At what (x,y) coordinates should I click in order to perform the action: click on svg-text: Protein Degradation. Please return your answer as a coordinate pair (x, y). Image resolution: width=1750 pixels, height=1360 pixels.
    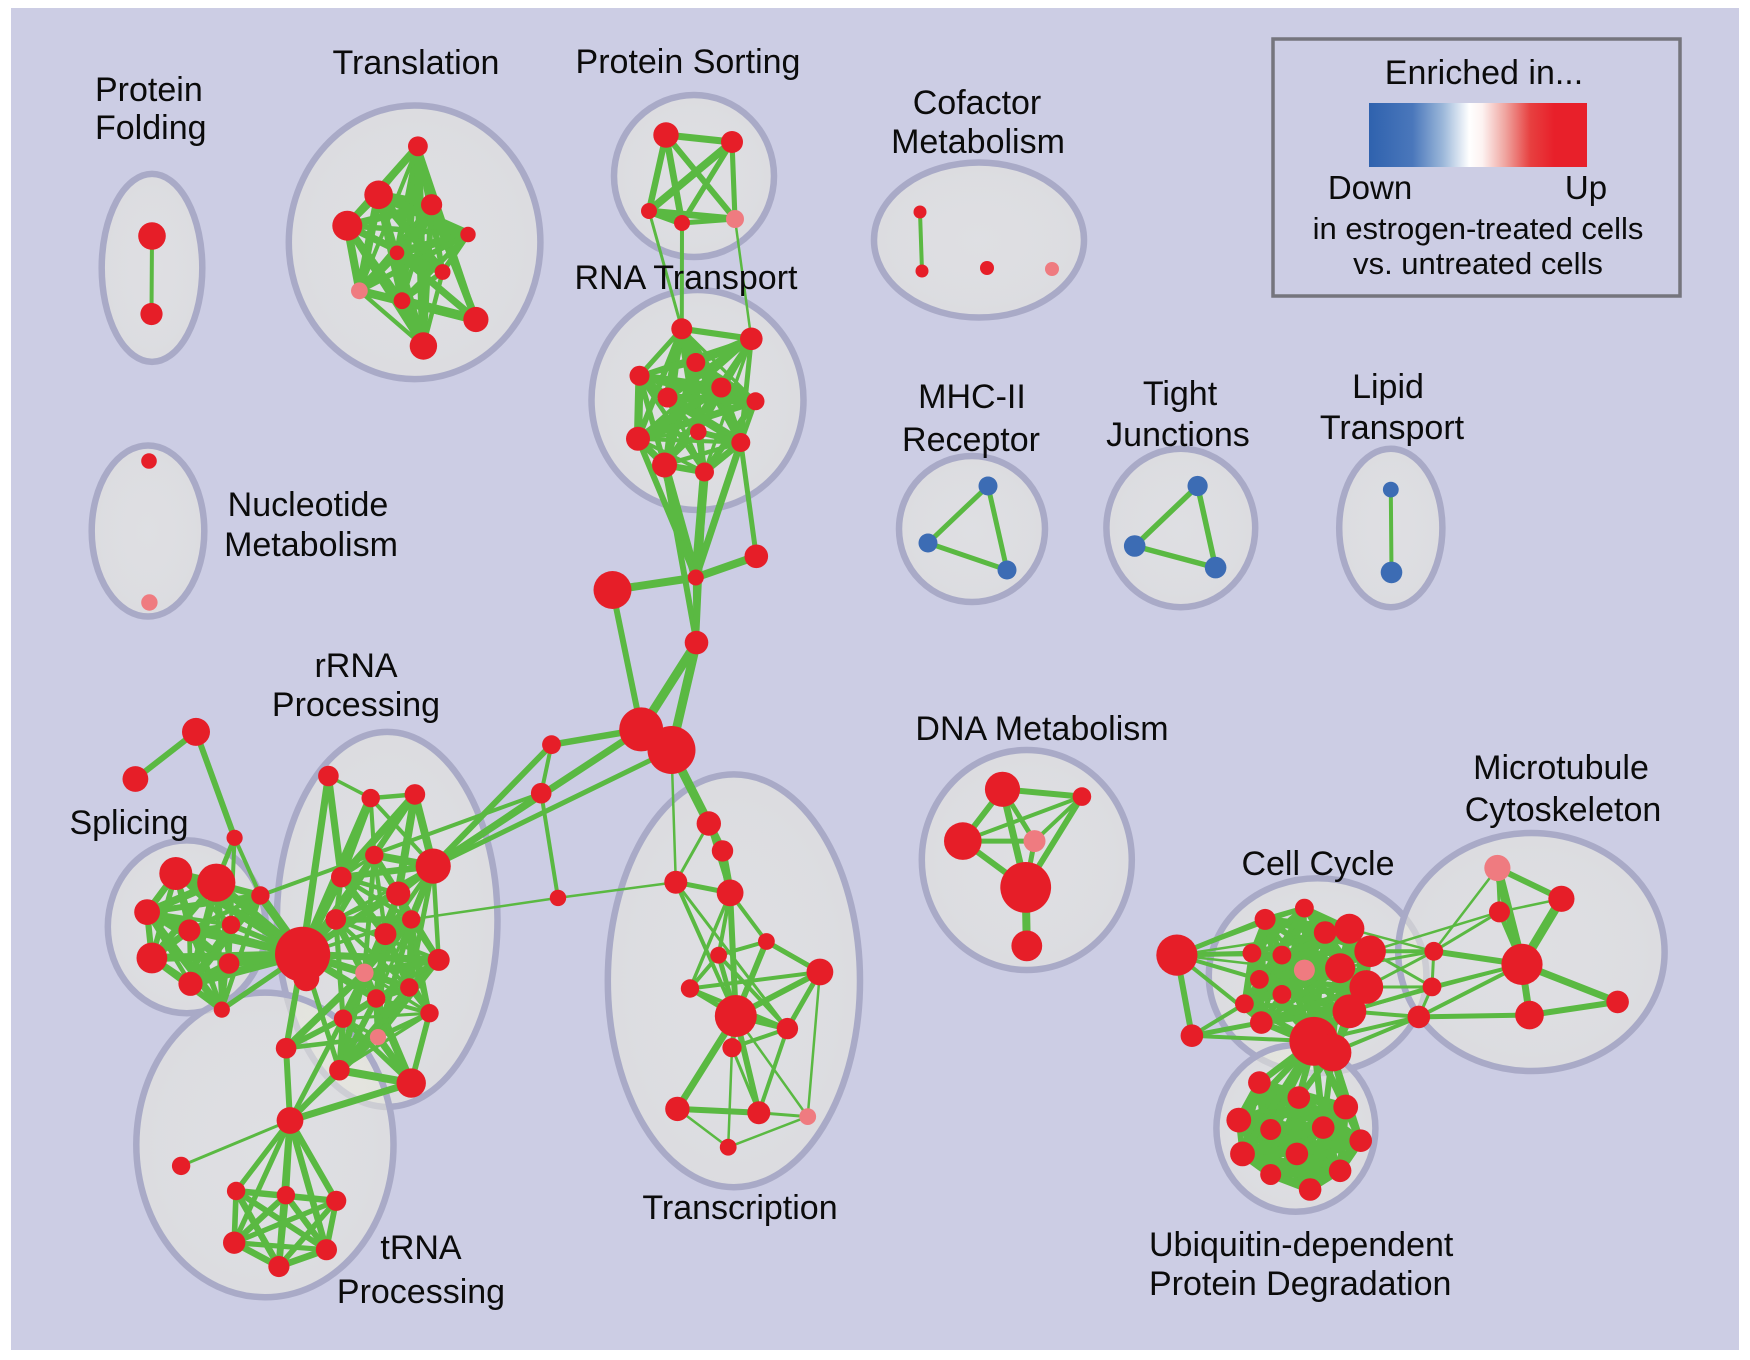
    Looking at the image, I should click on (1300, 1284).